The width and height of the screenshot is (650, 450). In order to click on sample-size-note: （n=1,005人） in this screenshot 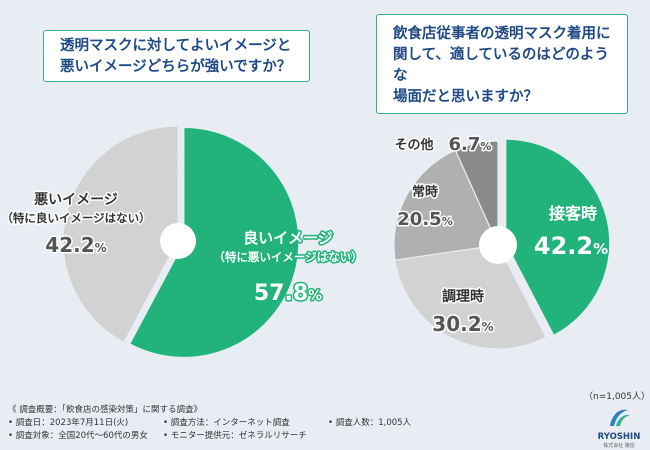, I will do `click(617, 397)`.